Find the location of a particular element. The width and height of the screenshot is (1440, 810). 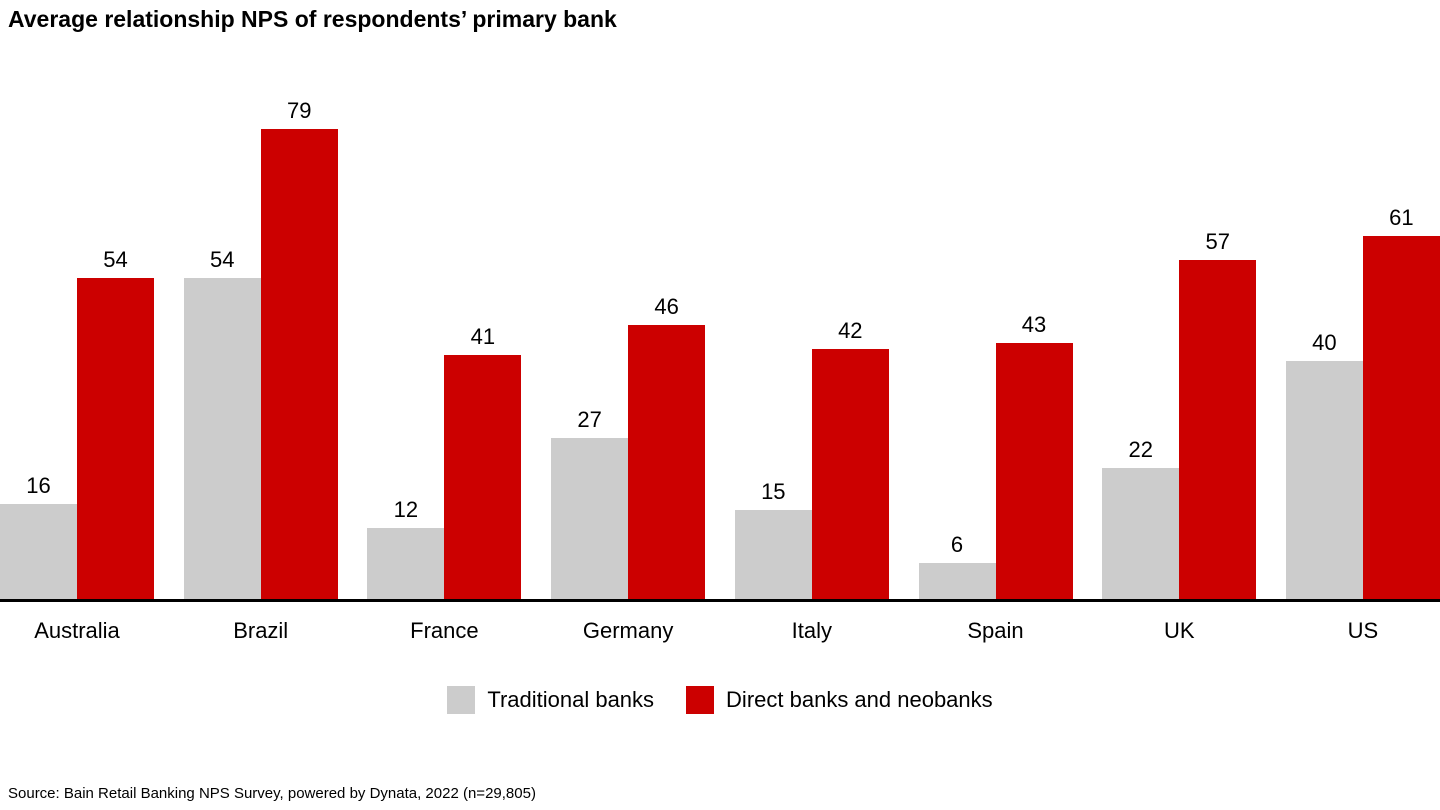

bar-group-us: 40 61 is located at coordinates (1362, 402).